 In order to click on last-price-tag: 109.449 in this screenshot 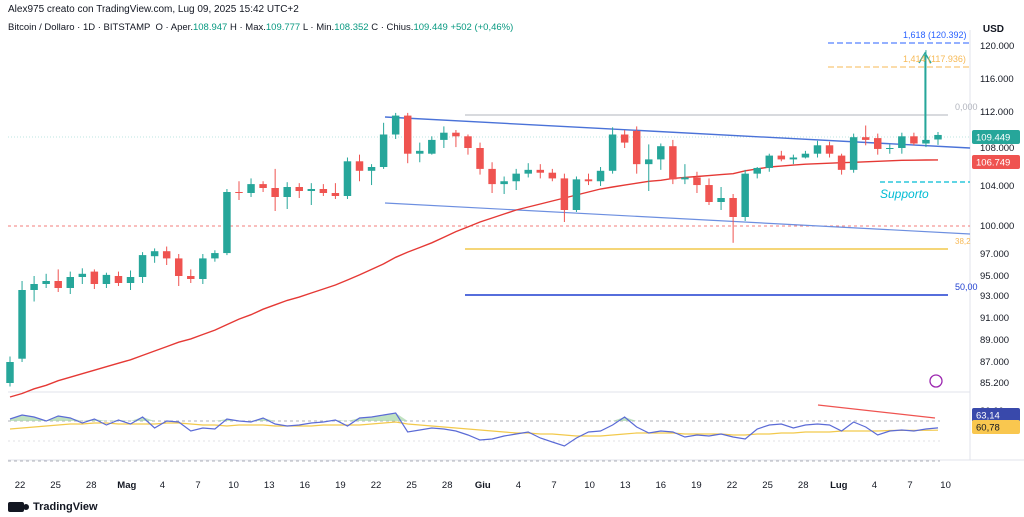, I will do `click(993, 138)`.